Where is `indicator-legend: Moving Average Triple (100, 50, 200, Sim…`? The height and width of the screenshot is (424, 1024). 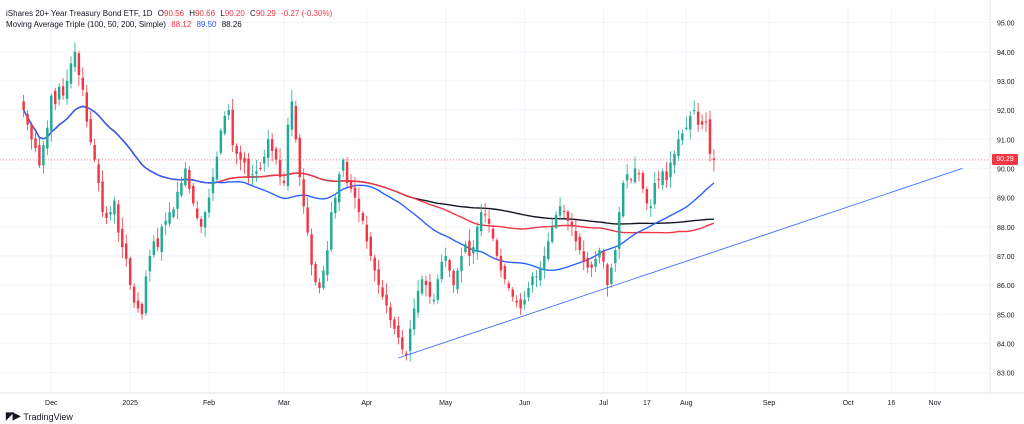 indicator-legend: Moving Average Triple (100, 50, 200, Sim… is located at coordinates (124, 24).